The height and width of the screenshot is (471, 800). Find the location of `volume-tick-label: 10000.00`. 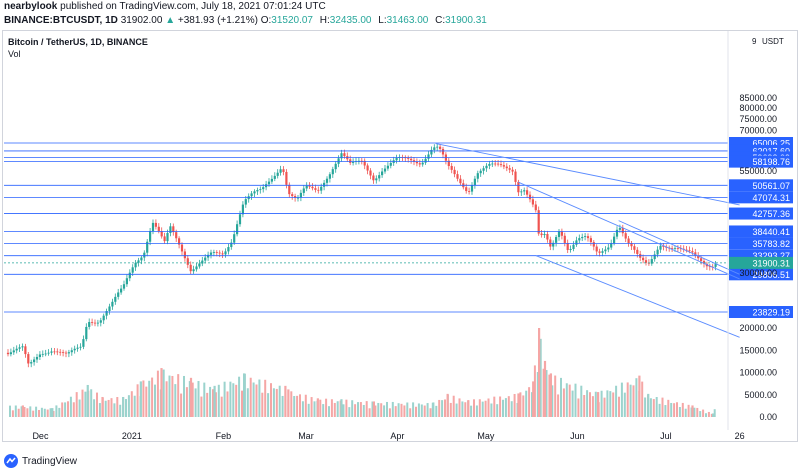

volume-tick-label: 10000.00 is located at coordinates (758, 373).